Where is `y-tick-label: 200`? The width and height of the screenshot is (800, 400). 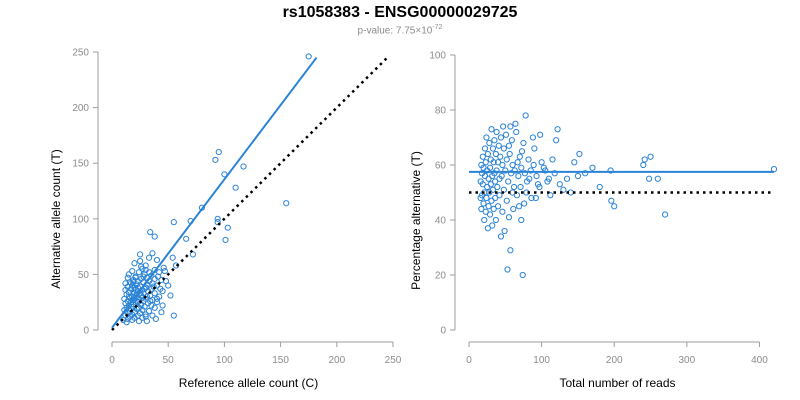 y-tick-label: 200 is located at coordinates (80, 108).